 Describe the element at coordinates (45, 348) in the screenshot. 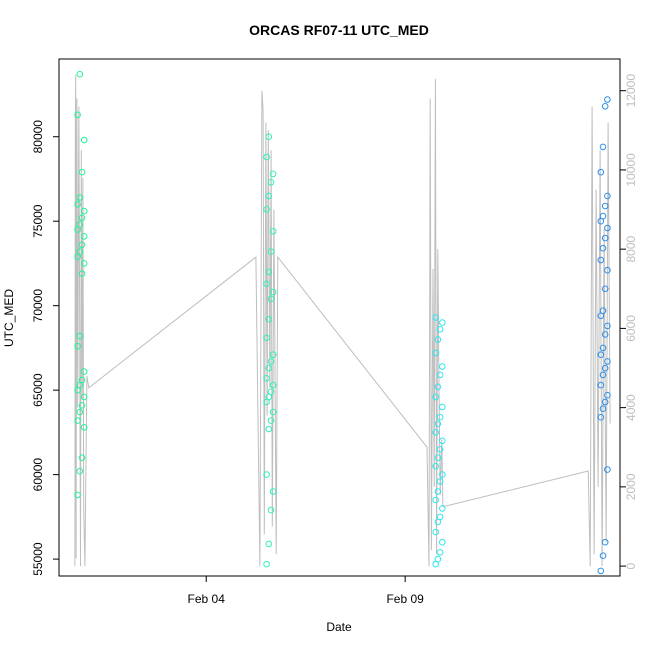

I see `left-y-axis: 55000 60000 65000 70000 75000 80000` at that location.